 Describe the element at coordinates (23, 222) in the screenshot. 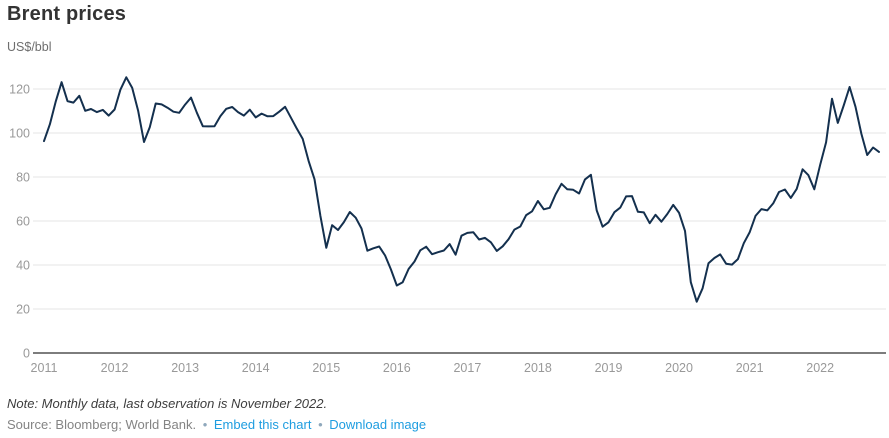

I see `y-tick-label: 60` at that location.